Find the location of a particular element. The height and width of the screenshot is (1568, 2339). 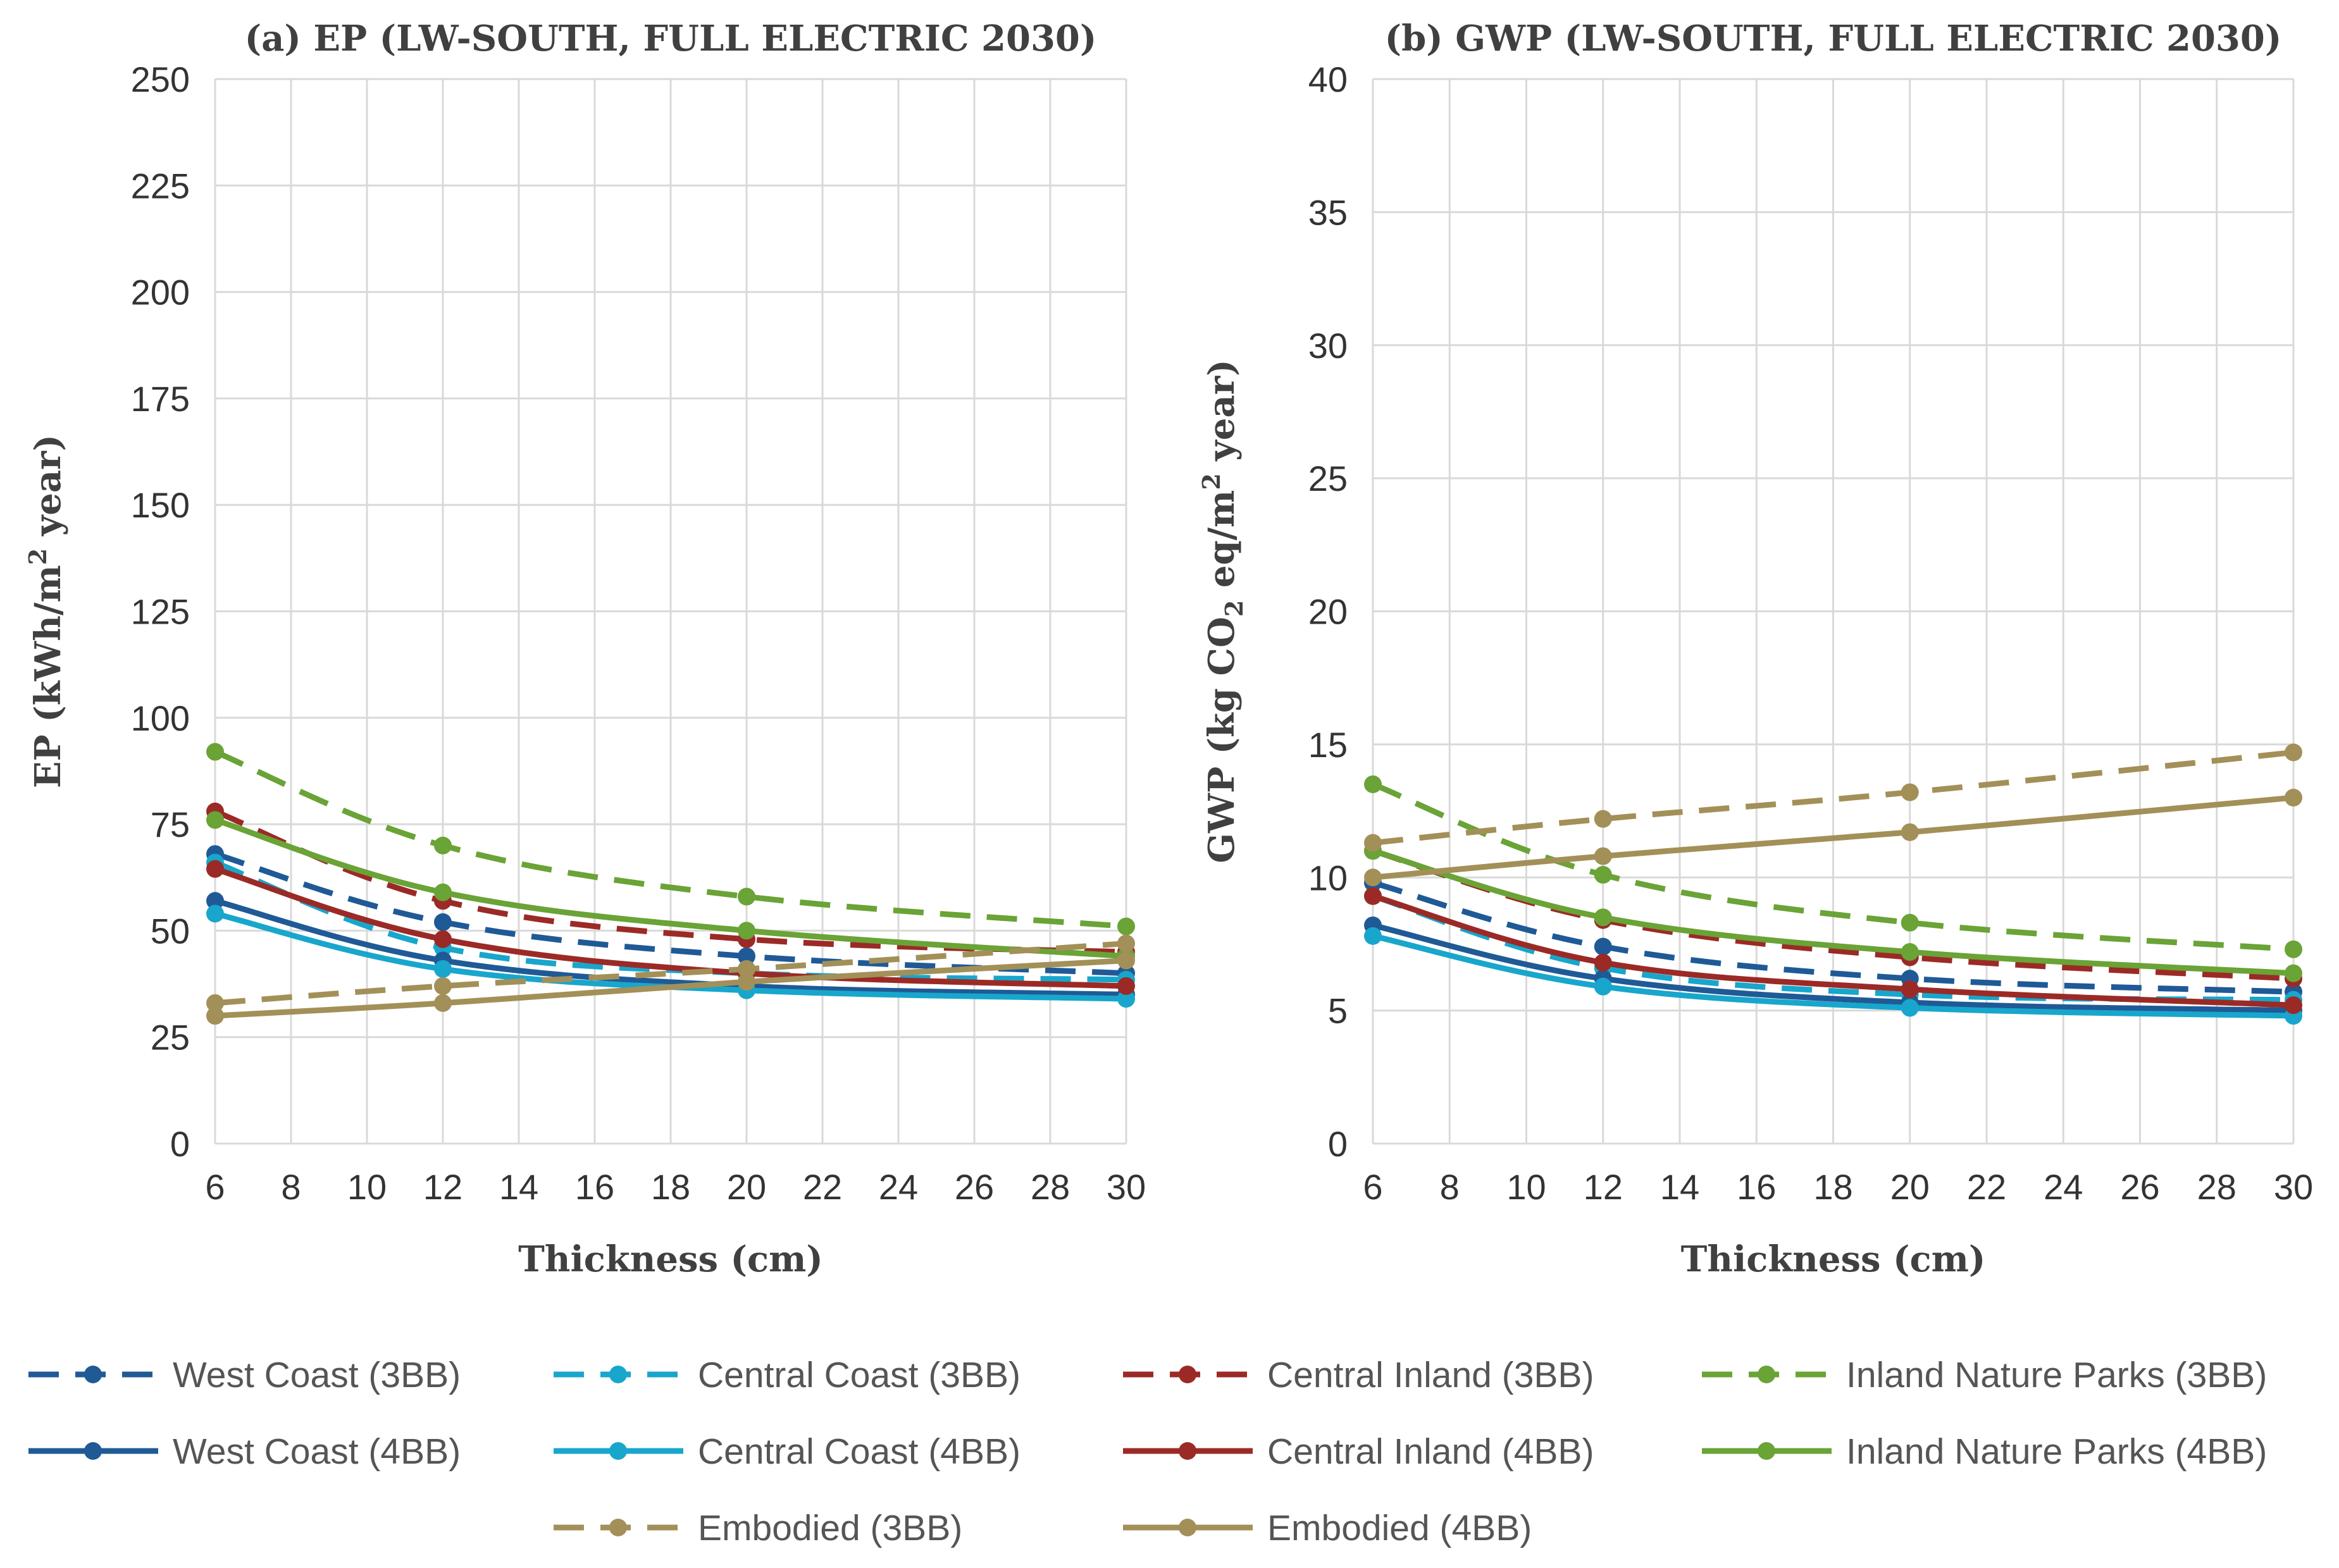

y-tick-label: 150 is located at coordinates (160, 505).